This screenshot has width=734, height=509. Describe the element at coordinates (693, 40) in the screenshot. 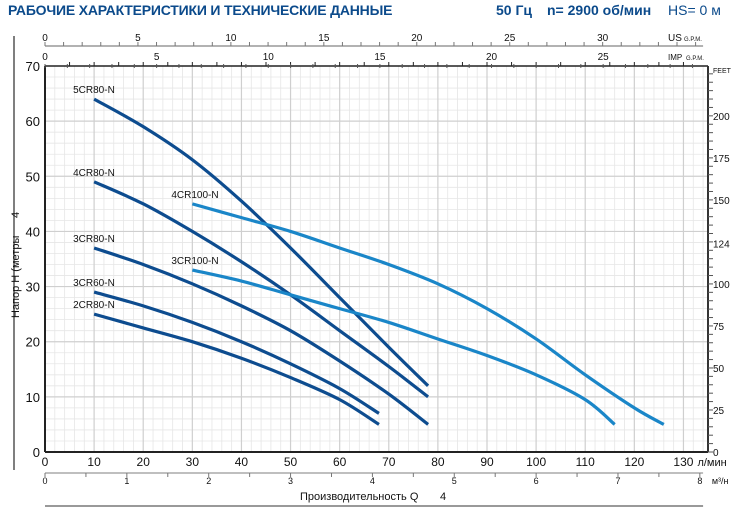

I see `us-gpm-unit-sublabel: G.P.M.` at that location.